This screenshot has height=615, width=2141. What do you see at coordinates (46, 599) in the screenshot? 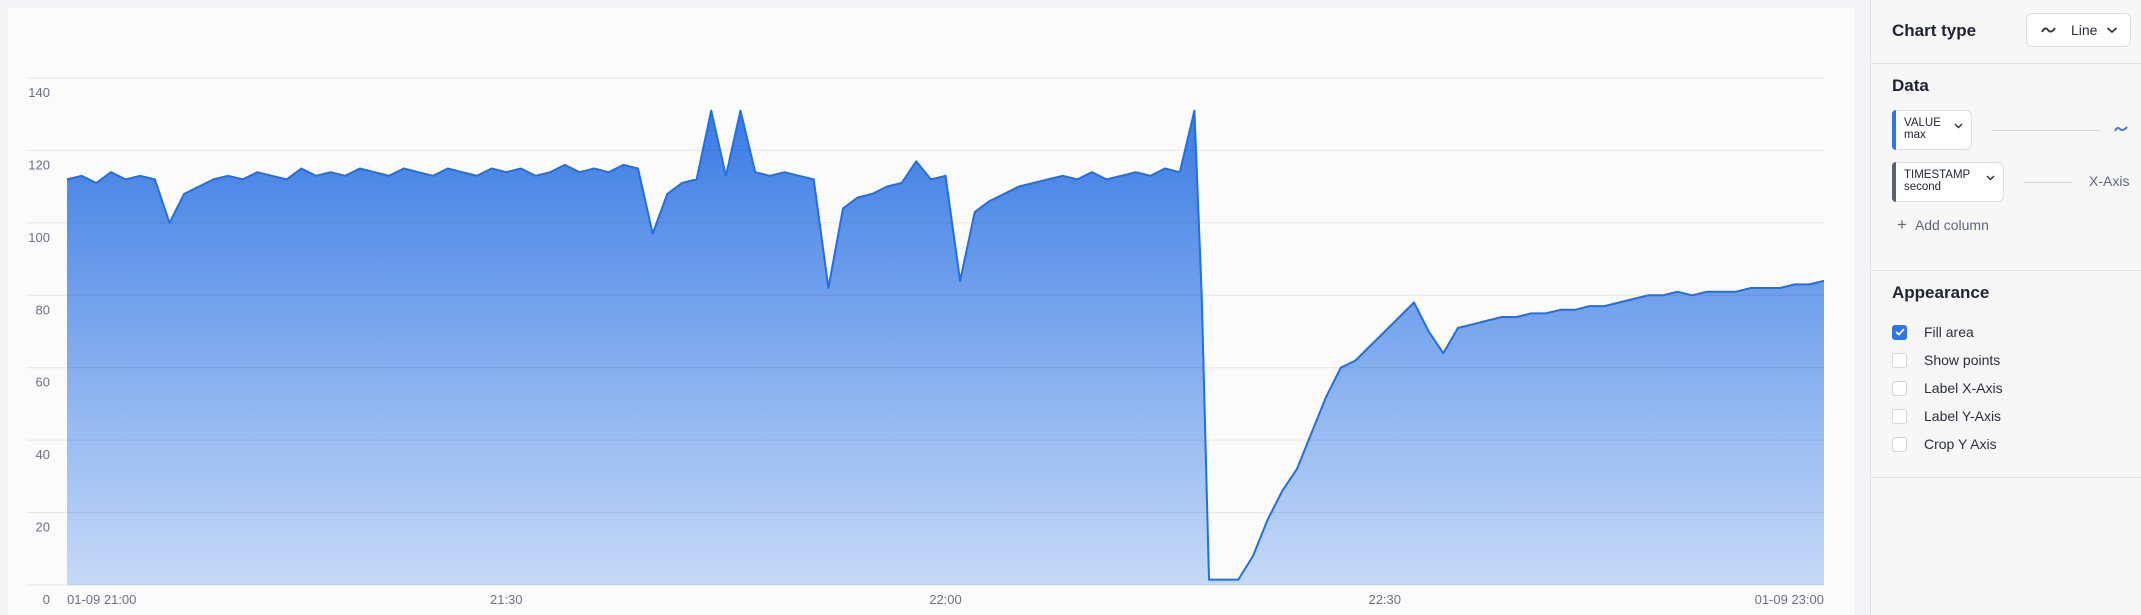
I see `y-tick-label: 0` at bounding box center [46, 599].